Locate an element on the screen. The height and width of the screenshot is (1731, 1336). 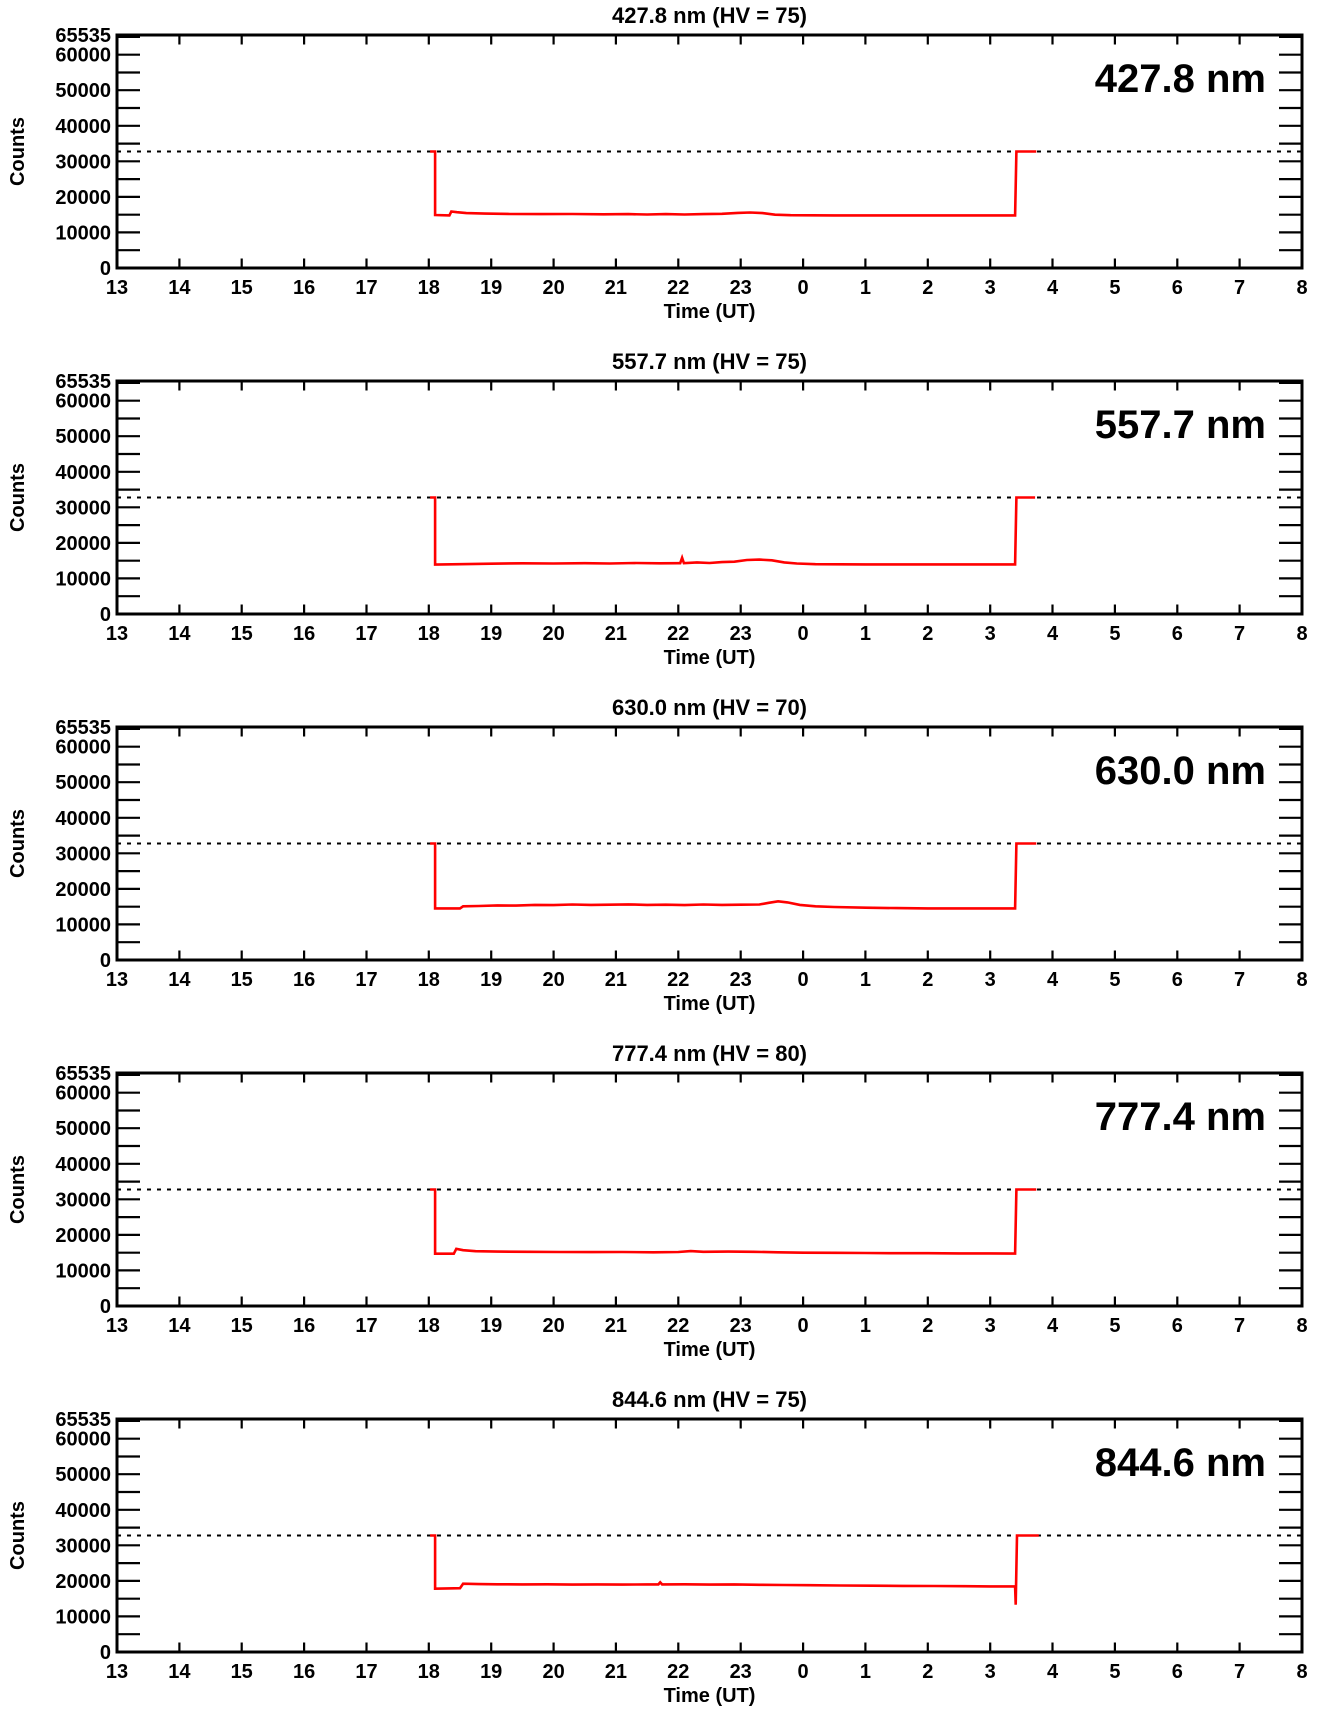
y-tick-label: 40000 is located at coordinates (83, 473).